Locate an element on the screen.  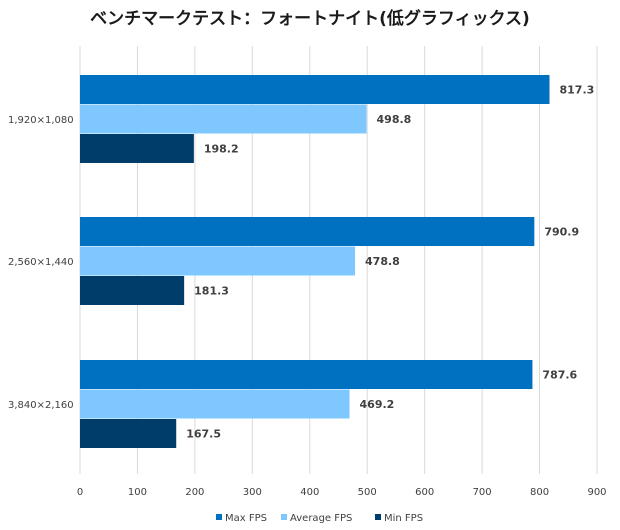
data-label: 817.3 is located at coordinates (576, 90).